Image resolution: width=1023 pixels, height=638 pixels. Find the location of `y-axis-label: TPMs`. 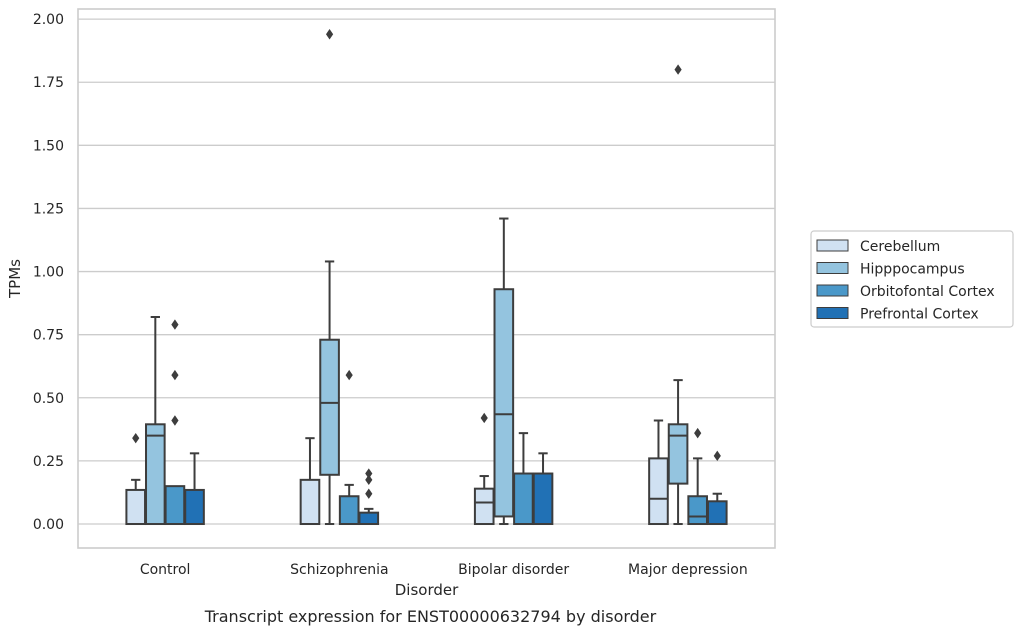

y-axis-label: TPMs is located at coordinates (15, 279).